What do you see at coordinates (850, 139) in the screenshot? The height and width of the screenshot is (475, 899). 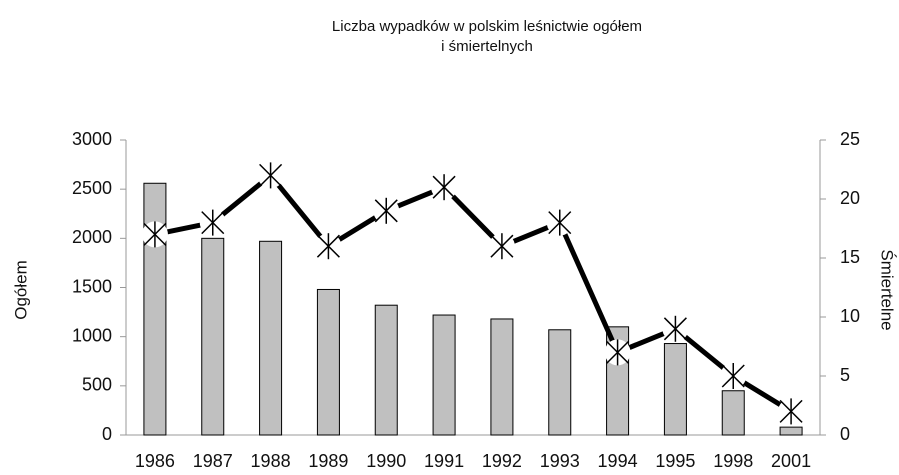 I see `y2-tick-label: 25` at bounding box center [850, 139].